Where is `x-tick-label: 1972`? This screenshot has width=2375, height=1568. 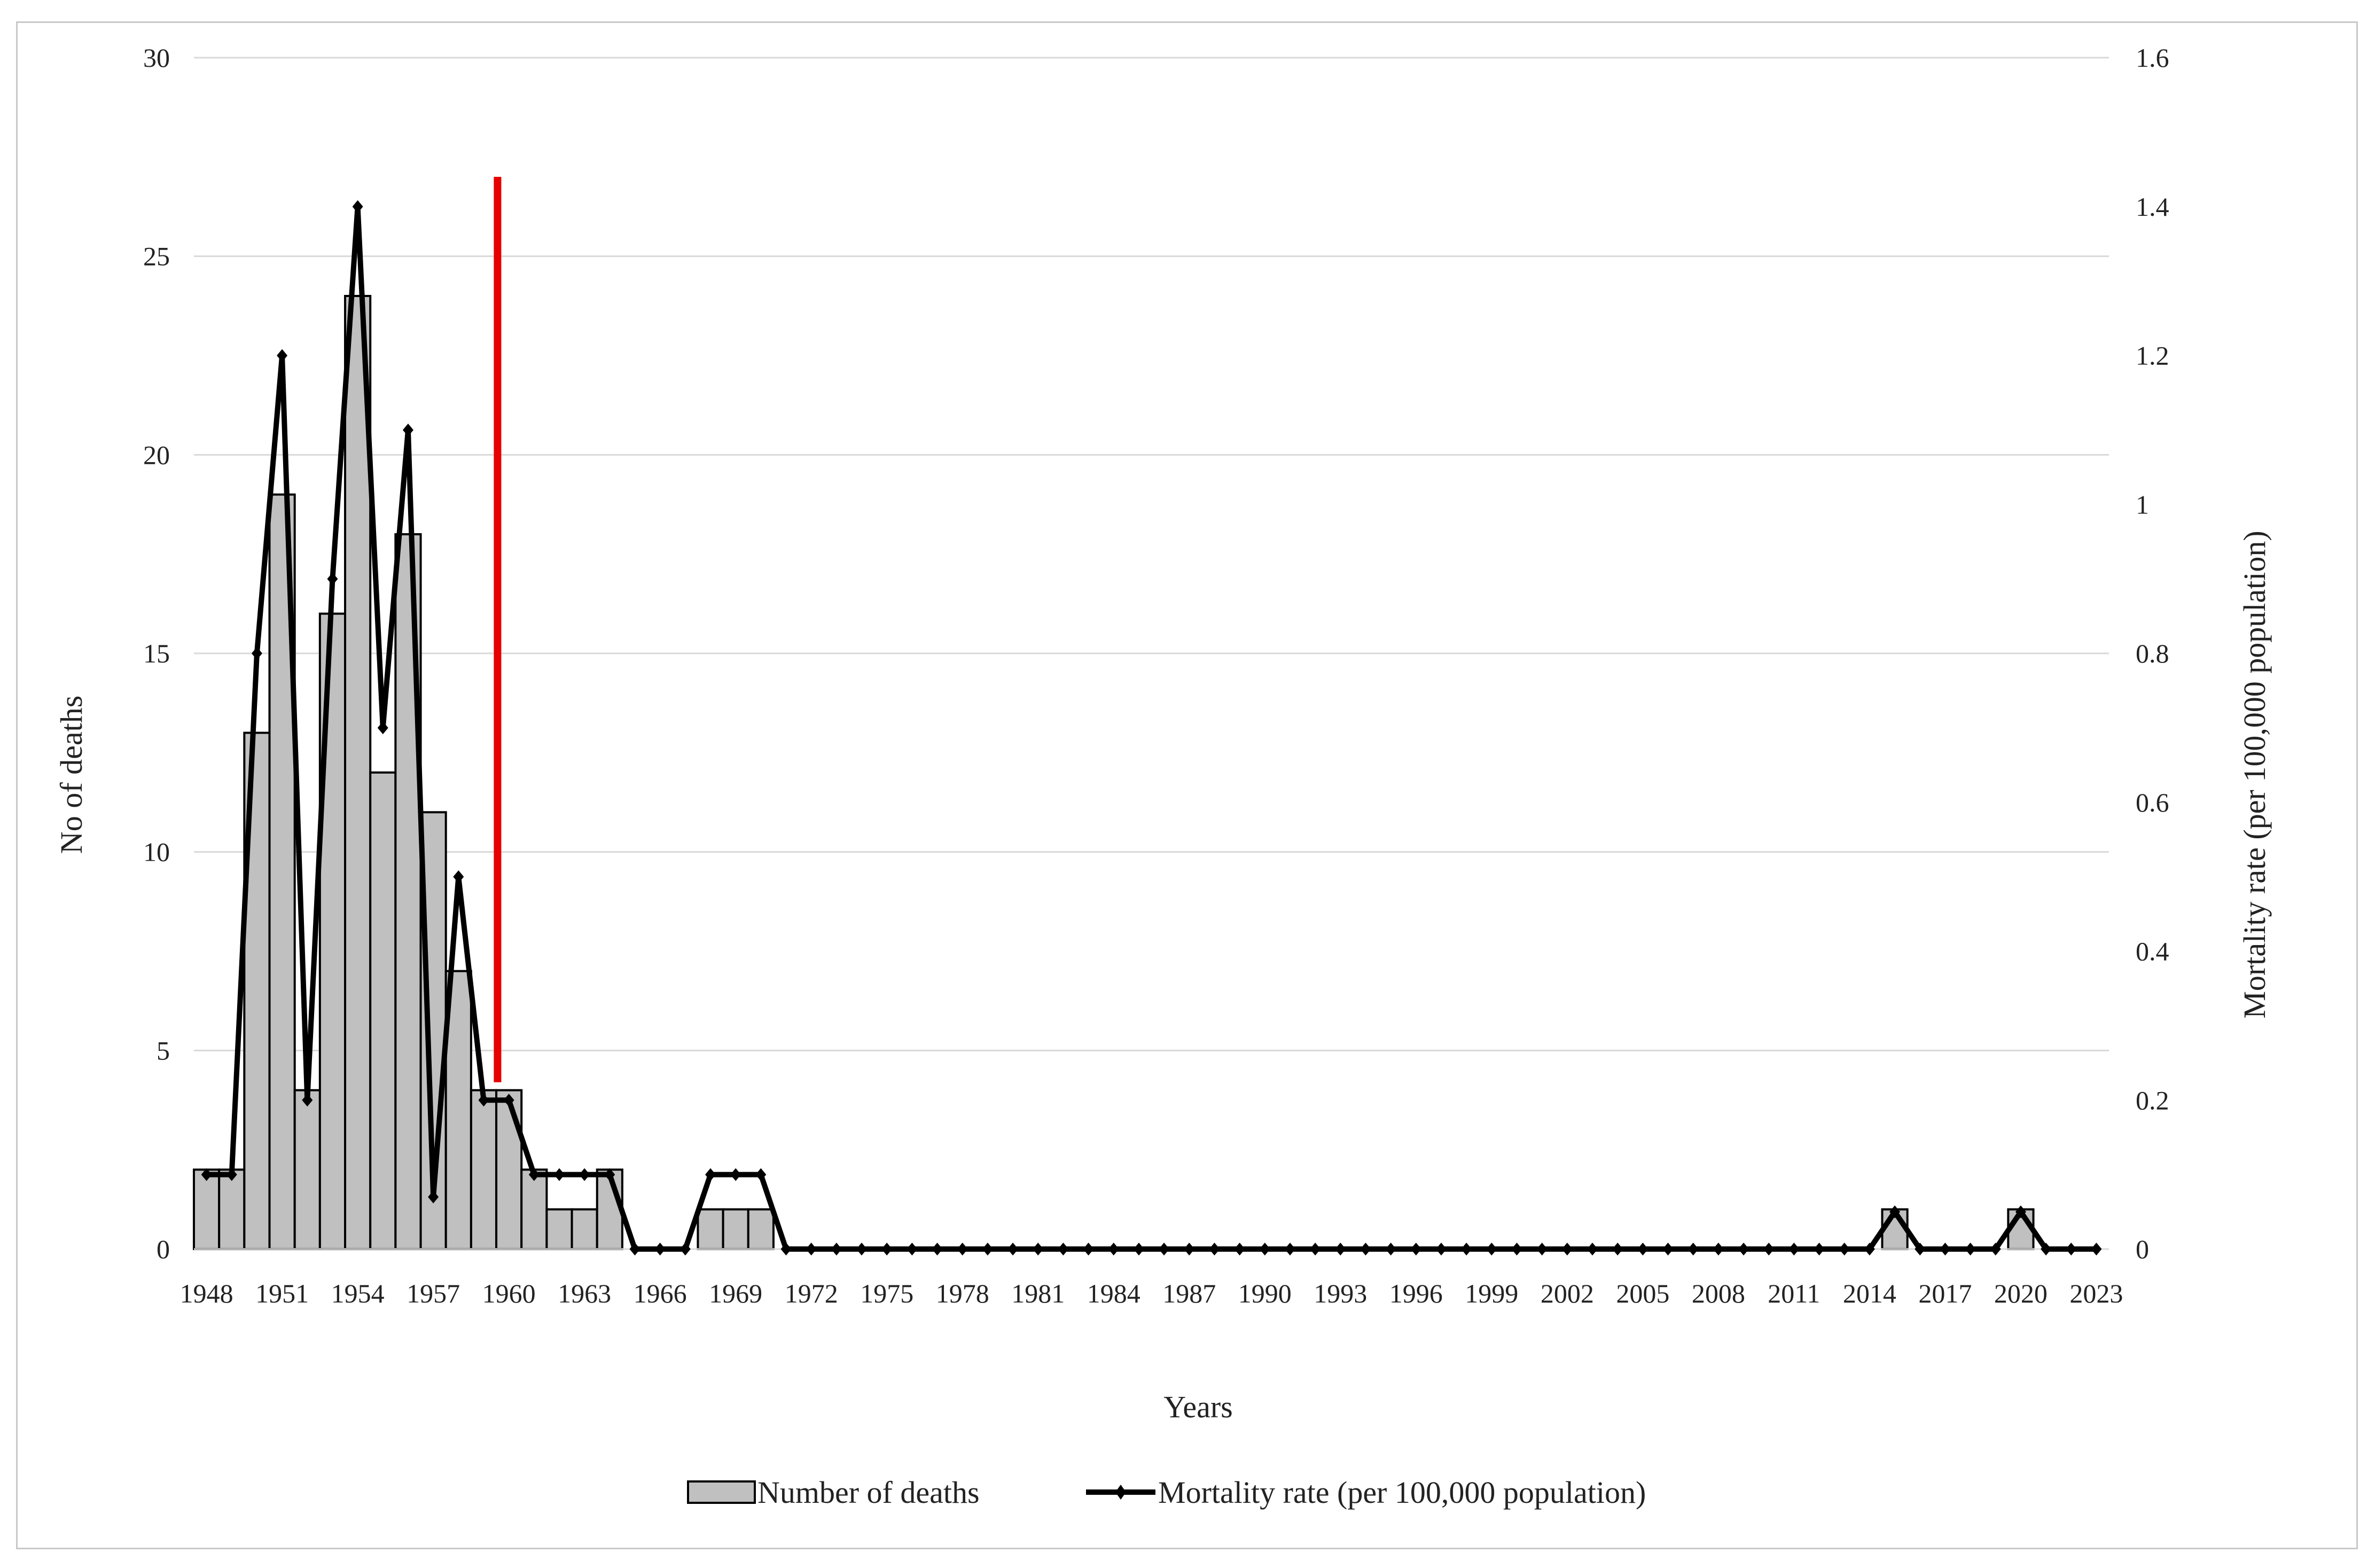
x-tick-label: 1972 is located at coordinates (812, 1293).